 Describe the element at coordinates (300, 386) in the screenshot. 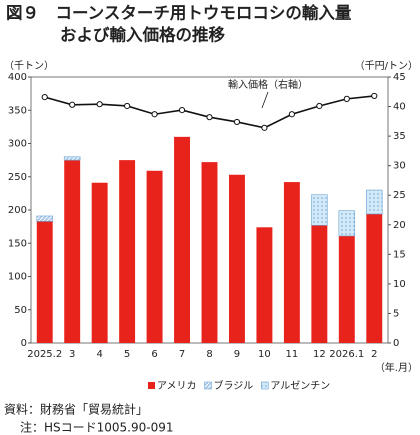

I see `legend-label: アルゼンチン` at that location.